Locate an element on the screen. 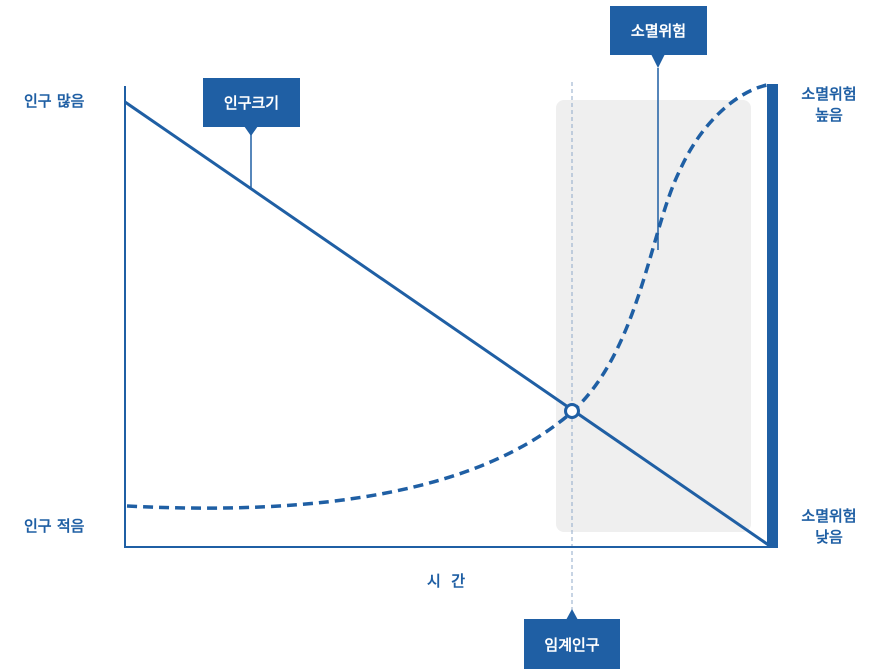  right-axis-high-label-line1: 소멸위험 is located at coordinates (828, 94).